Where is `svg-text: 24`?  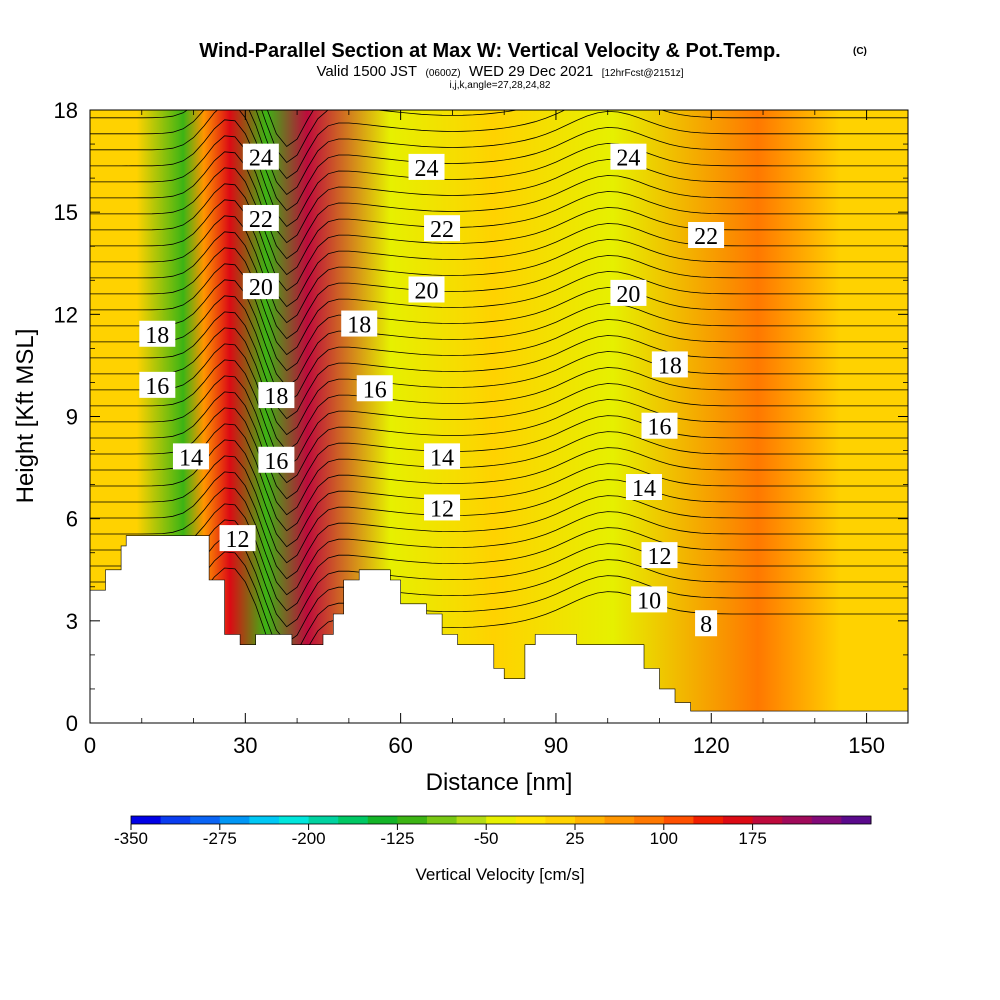 svg-text: 24 is located at coordinates (261, 159).